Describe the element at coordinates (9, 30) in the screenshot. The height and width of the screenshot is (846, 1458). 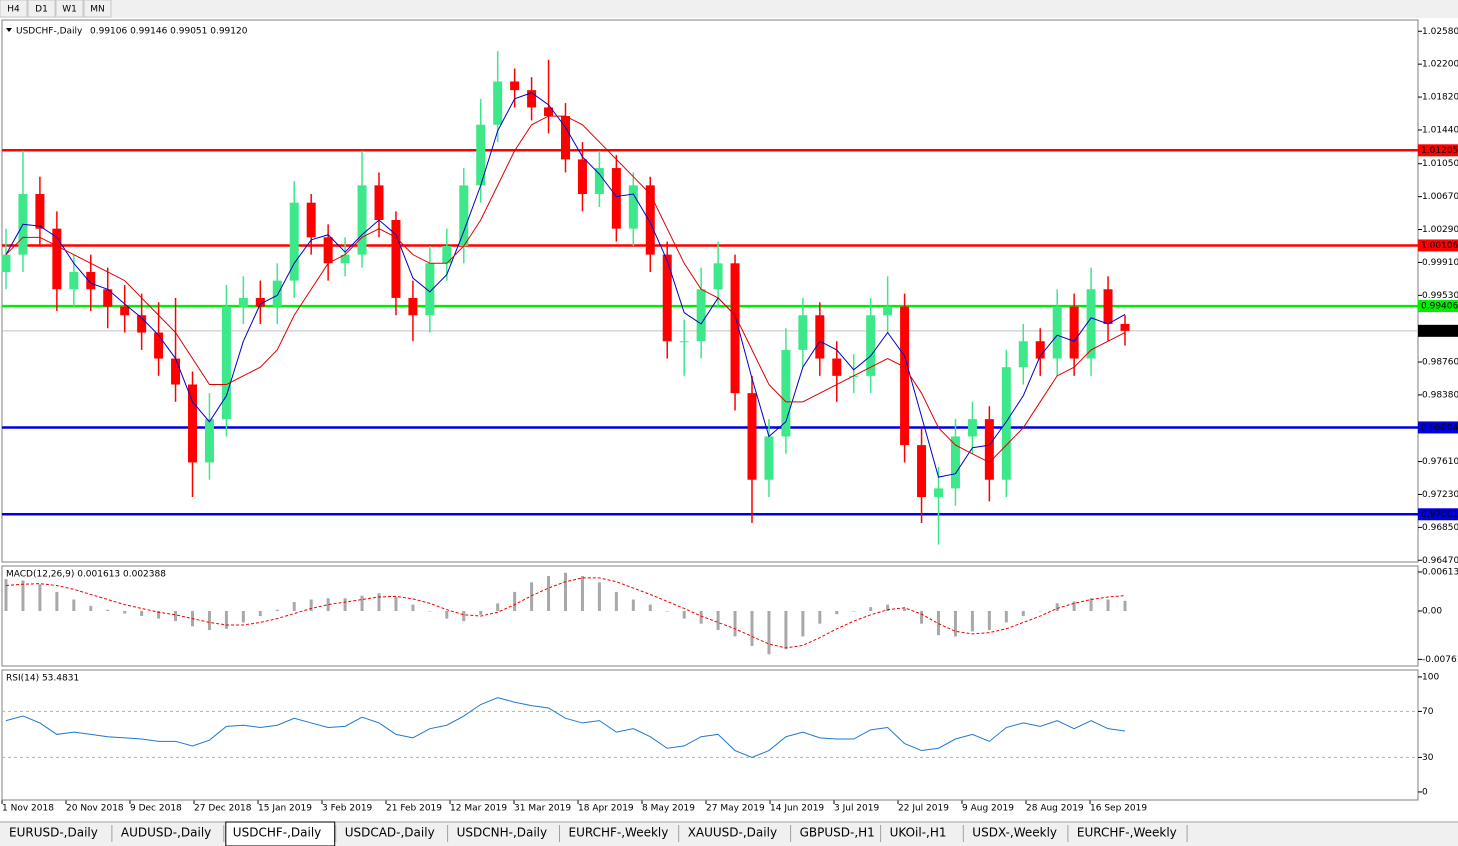
I see `title-arrow` at that location.